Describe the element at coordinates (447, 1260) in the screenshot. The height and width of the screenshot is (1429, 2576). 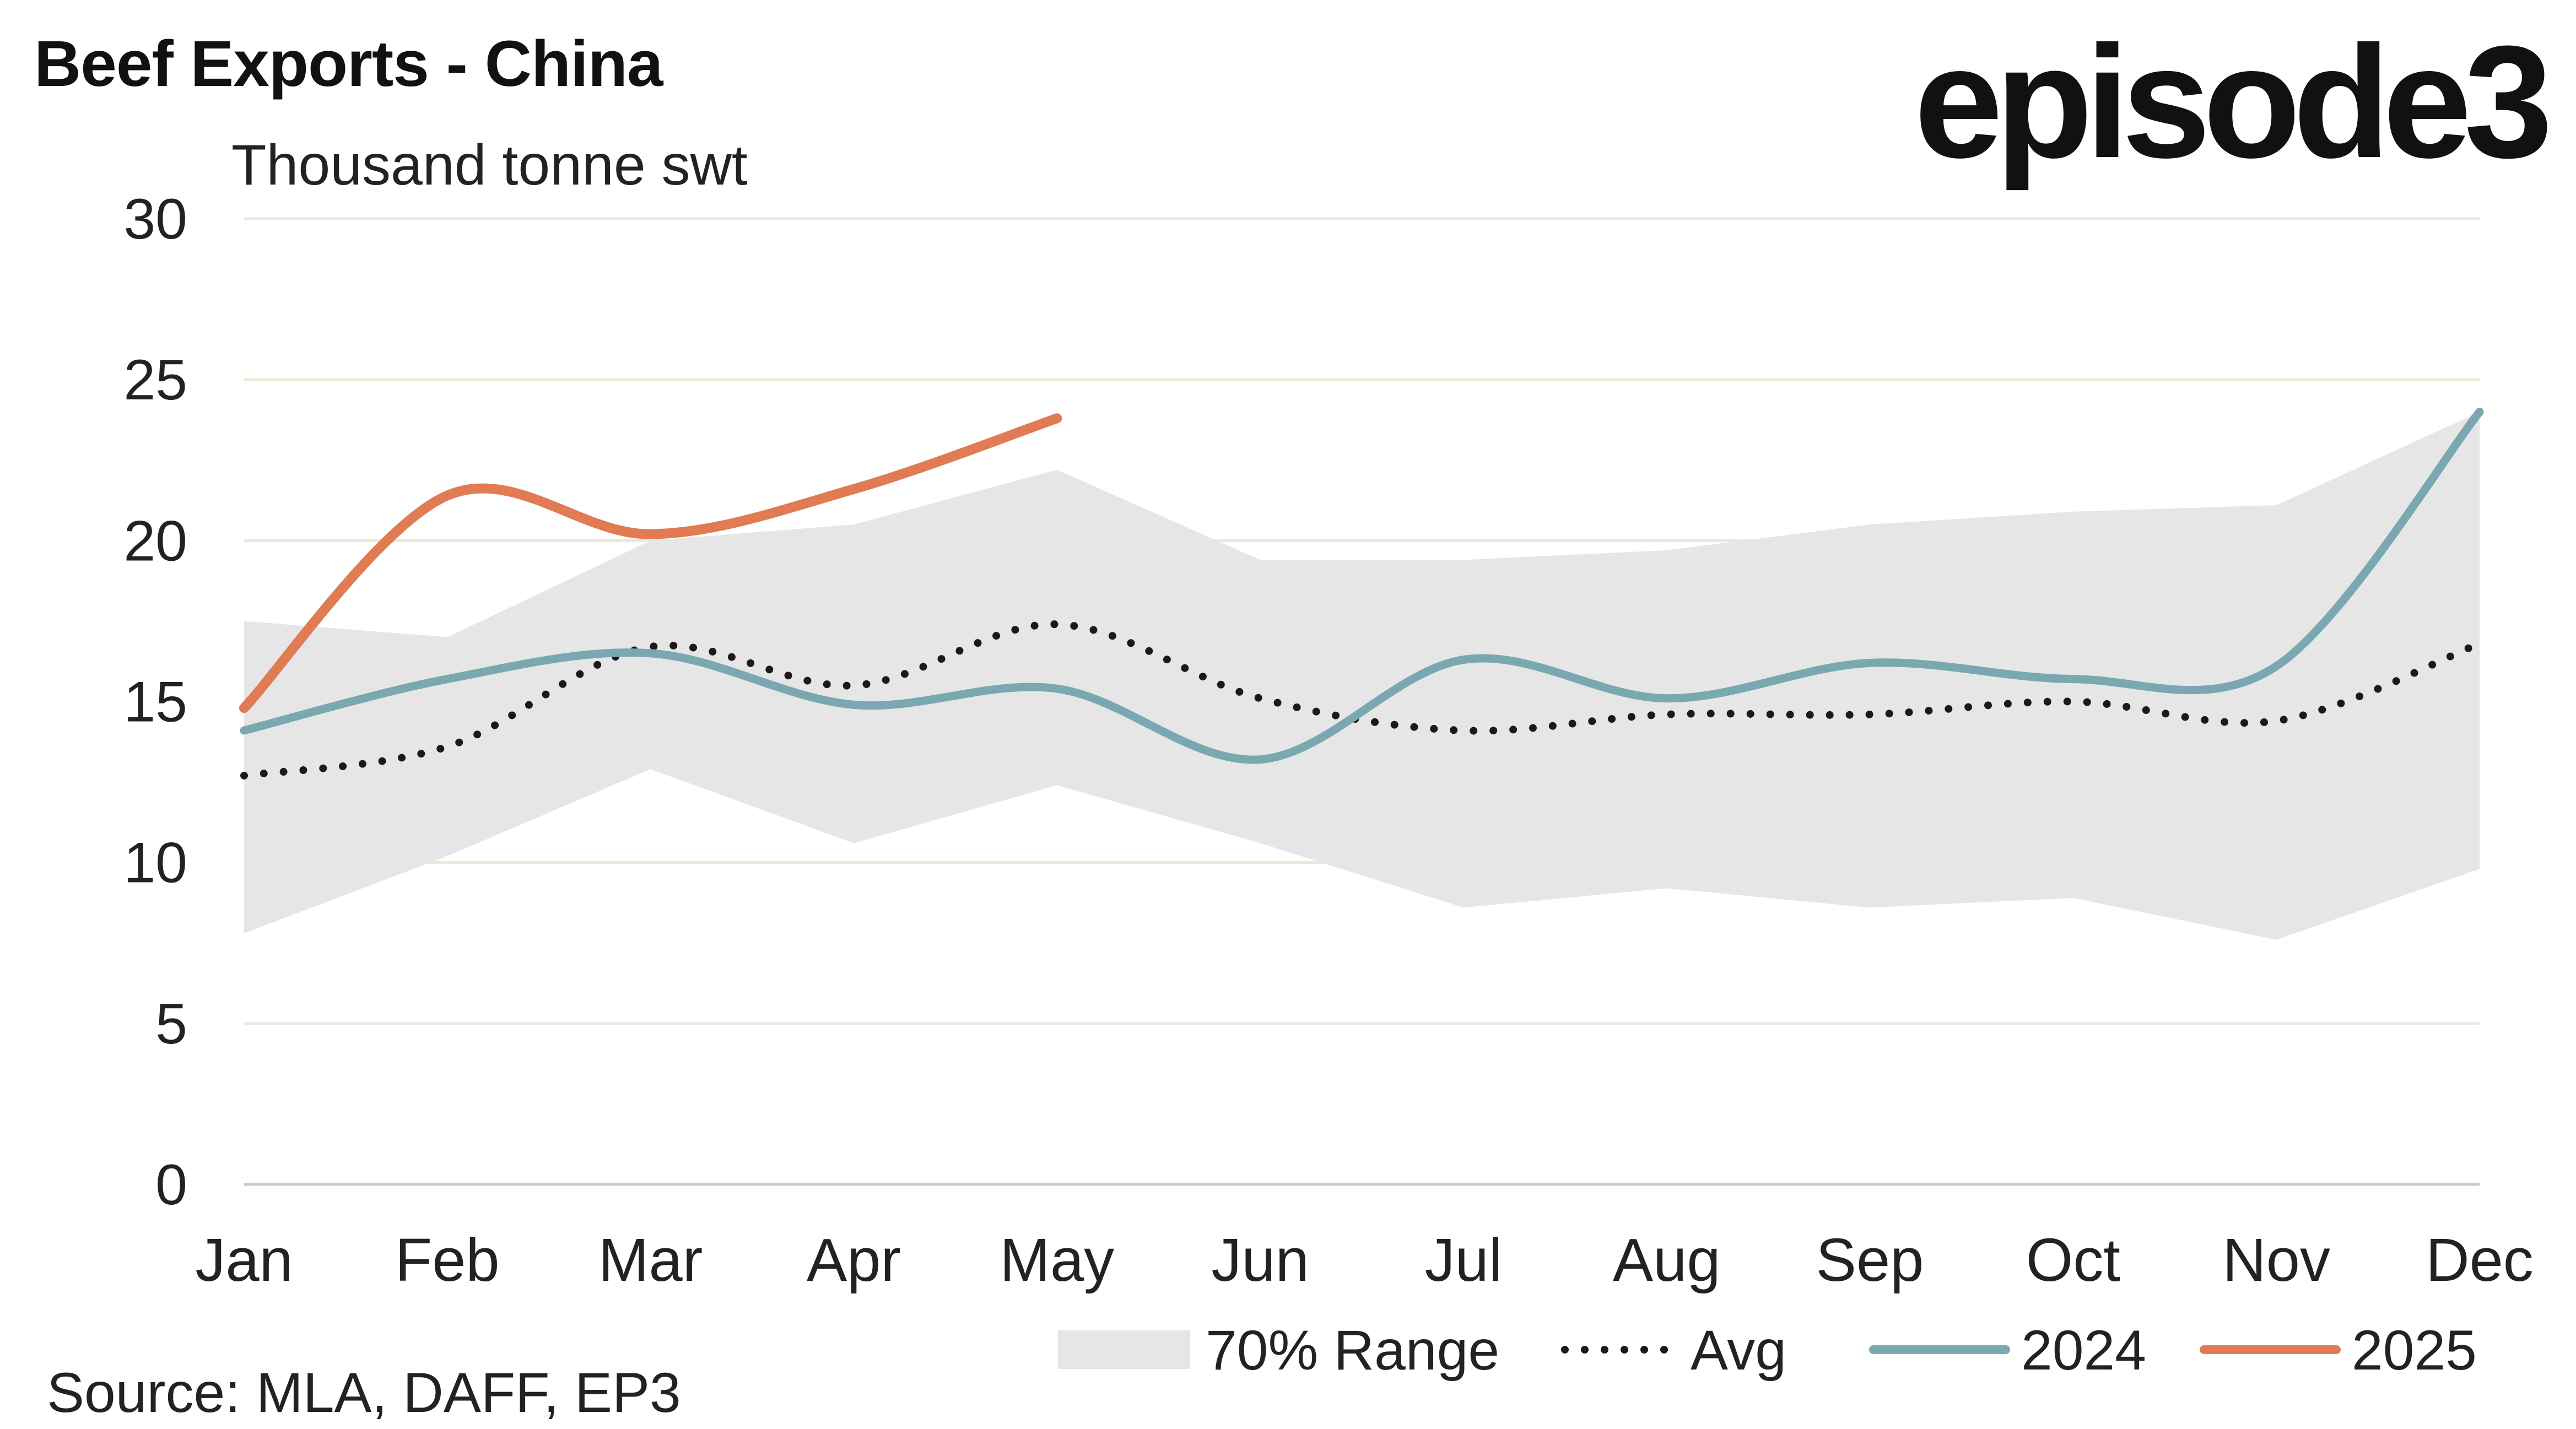
I see `x-tick-label: Feb` at that location.